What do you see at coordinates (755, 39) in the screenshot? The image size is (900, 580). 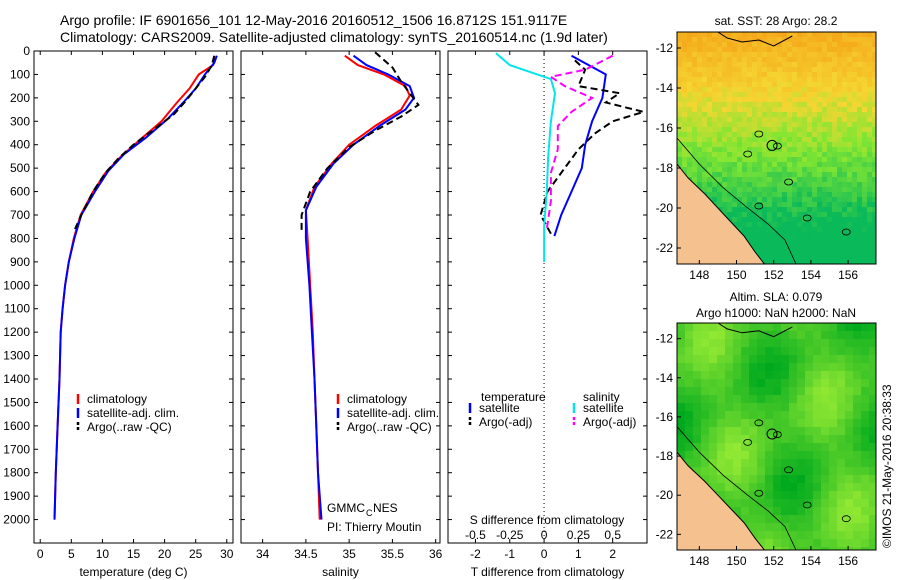 I see `coastline-png` at bounding box center [755, 39].